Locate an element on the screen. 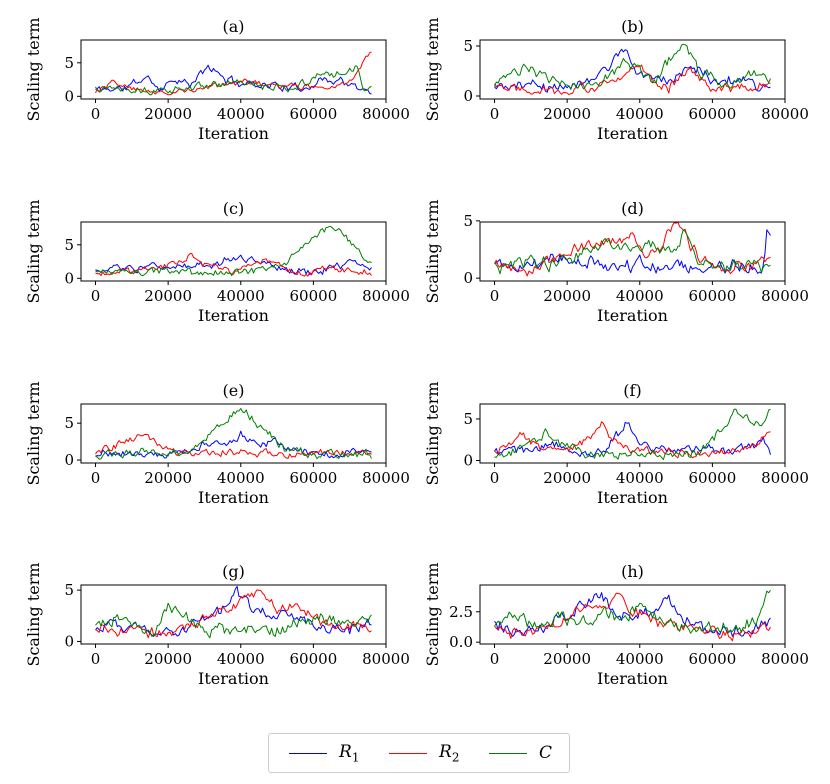 Image resolution: width=830 pixels, height=784 pixels. legend-item-r2: R2 is located at coordinates (424, 753).